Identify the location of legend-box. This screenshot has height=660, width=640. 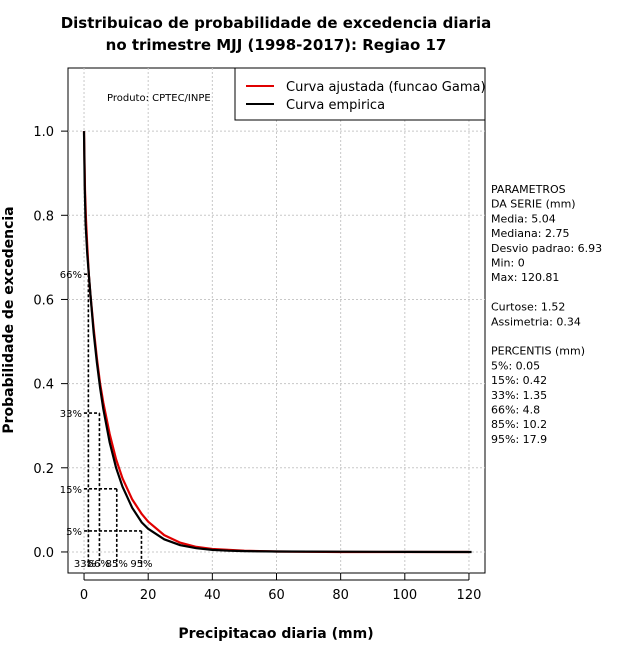
(360, 94).